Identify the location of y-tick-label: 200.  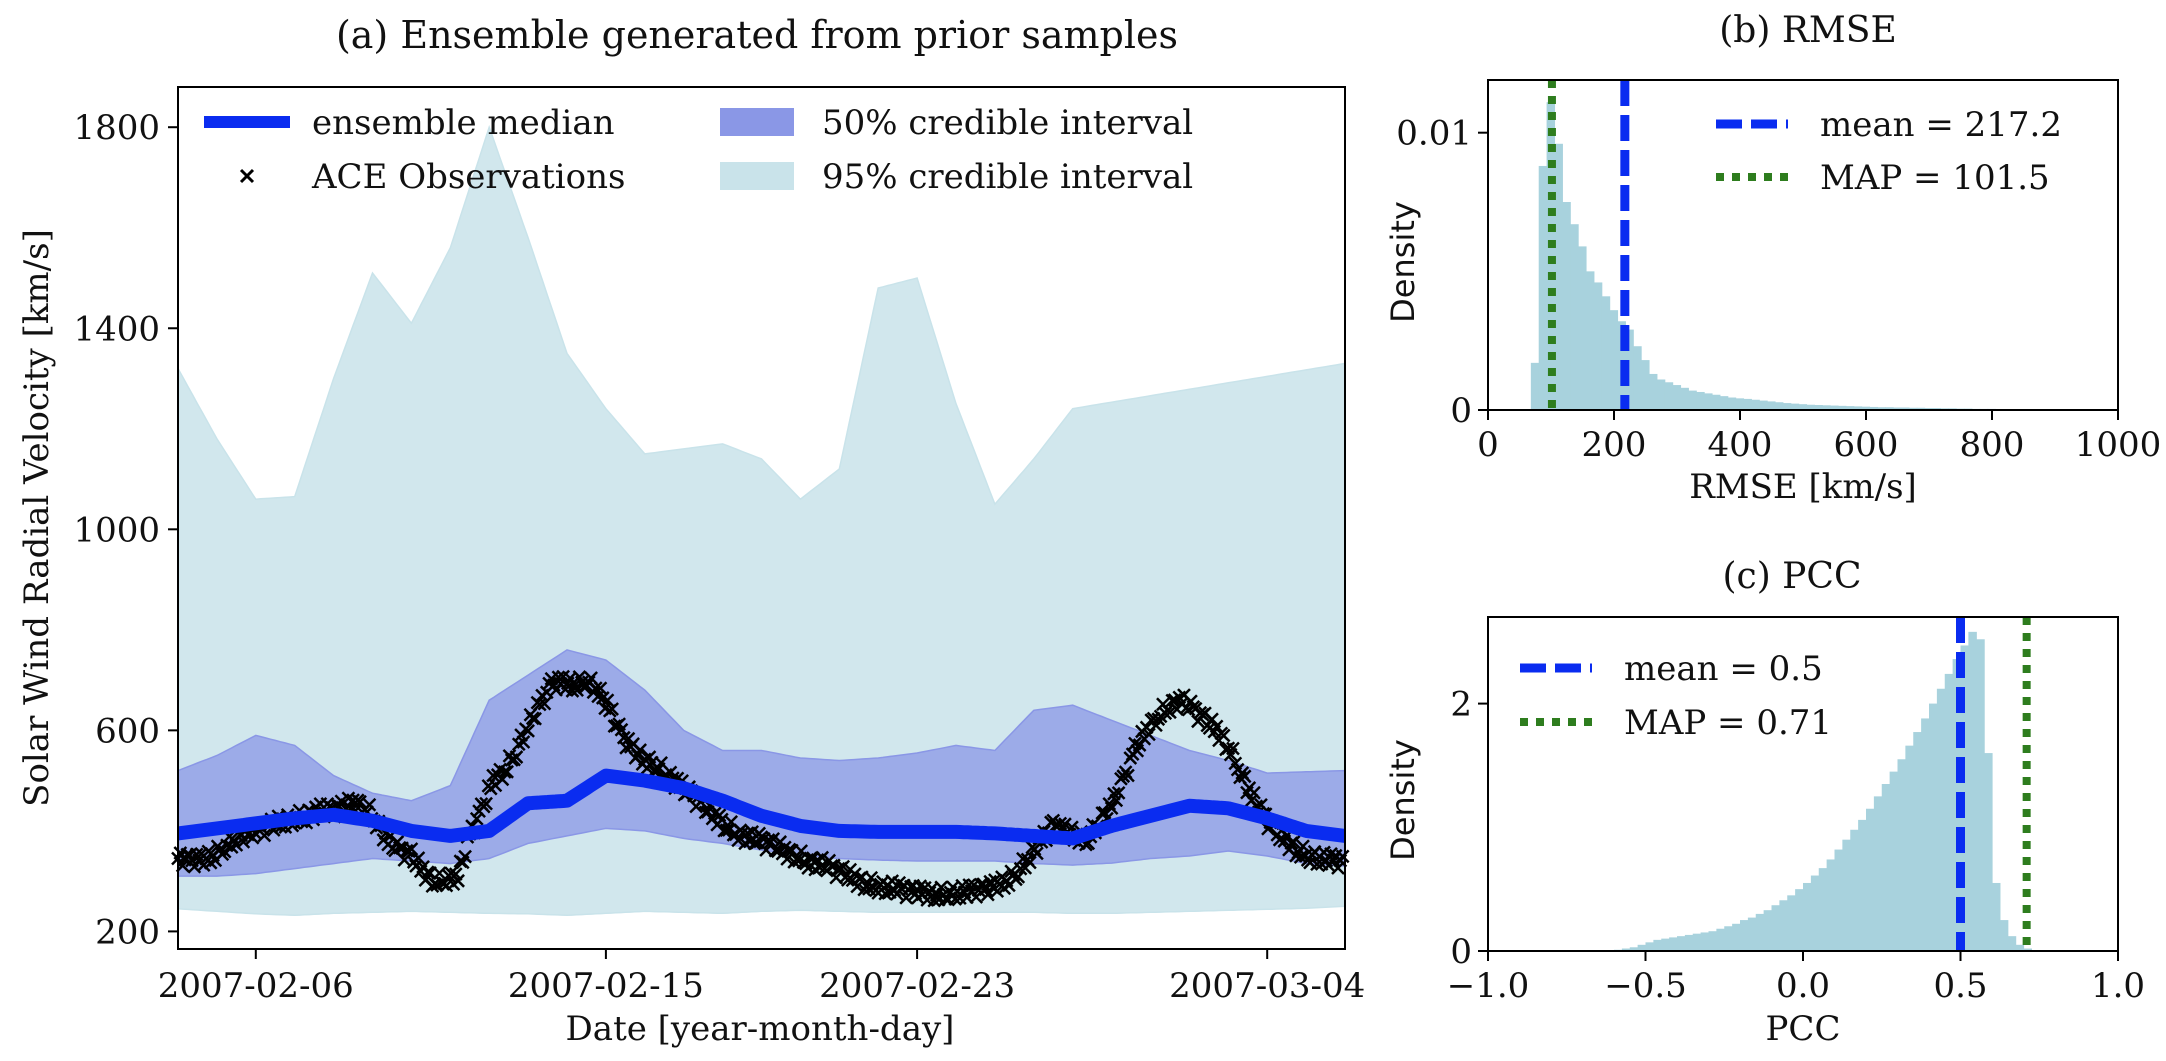
(127, 932).